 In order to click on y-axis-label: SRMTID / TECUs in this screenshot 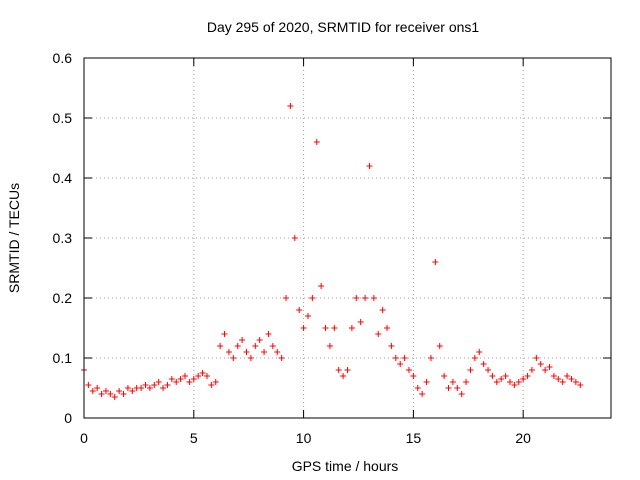, I will do `click(14, 238)`.